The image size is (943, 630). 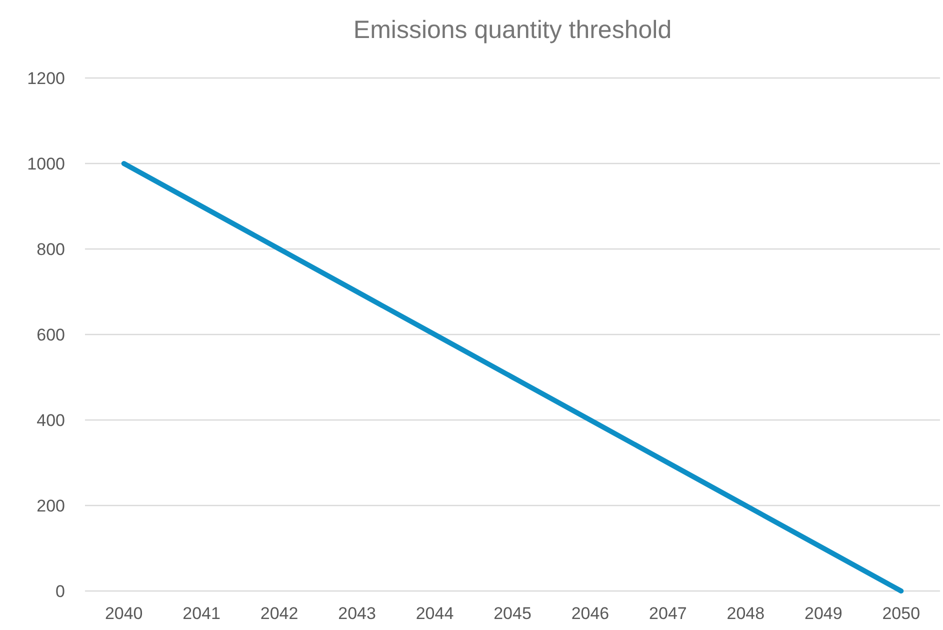 What do you see at coordinates (823, 613) in the screenshot?
I see `x-tick-label: 2049` at bounding box center [823, 613].